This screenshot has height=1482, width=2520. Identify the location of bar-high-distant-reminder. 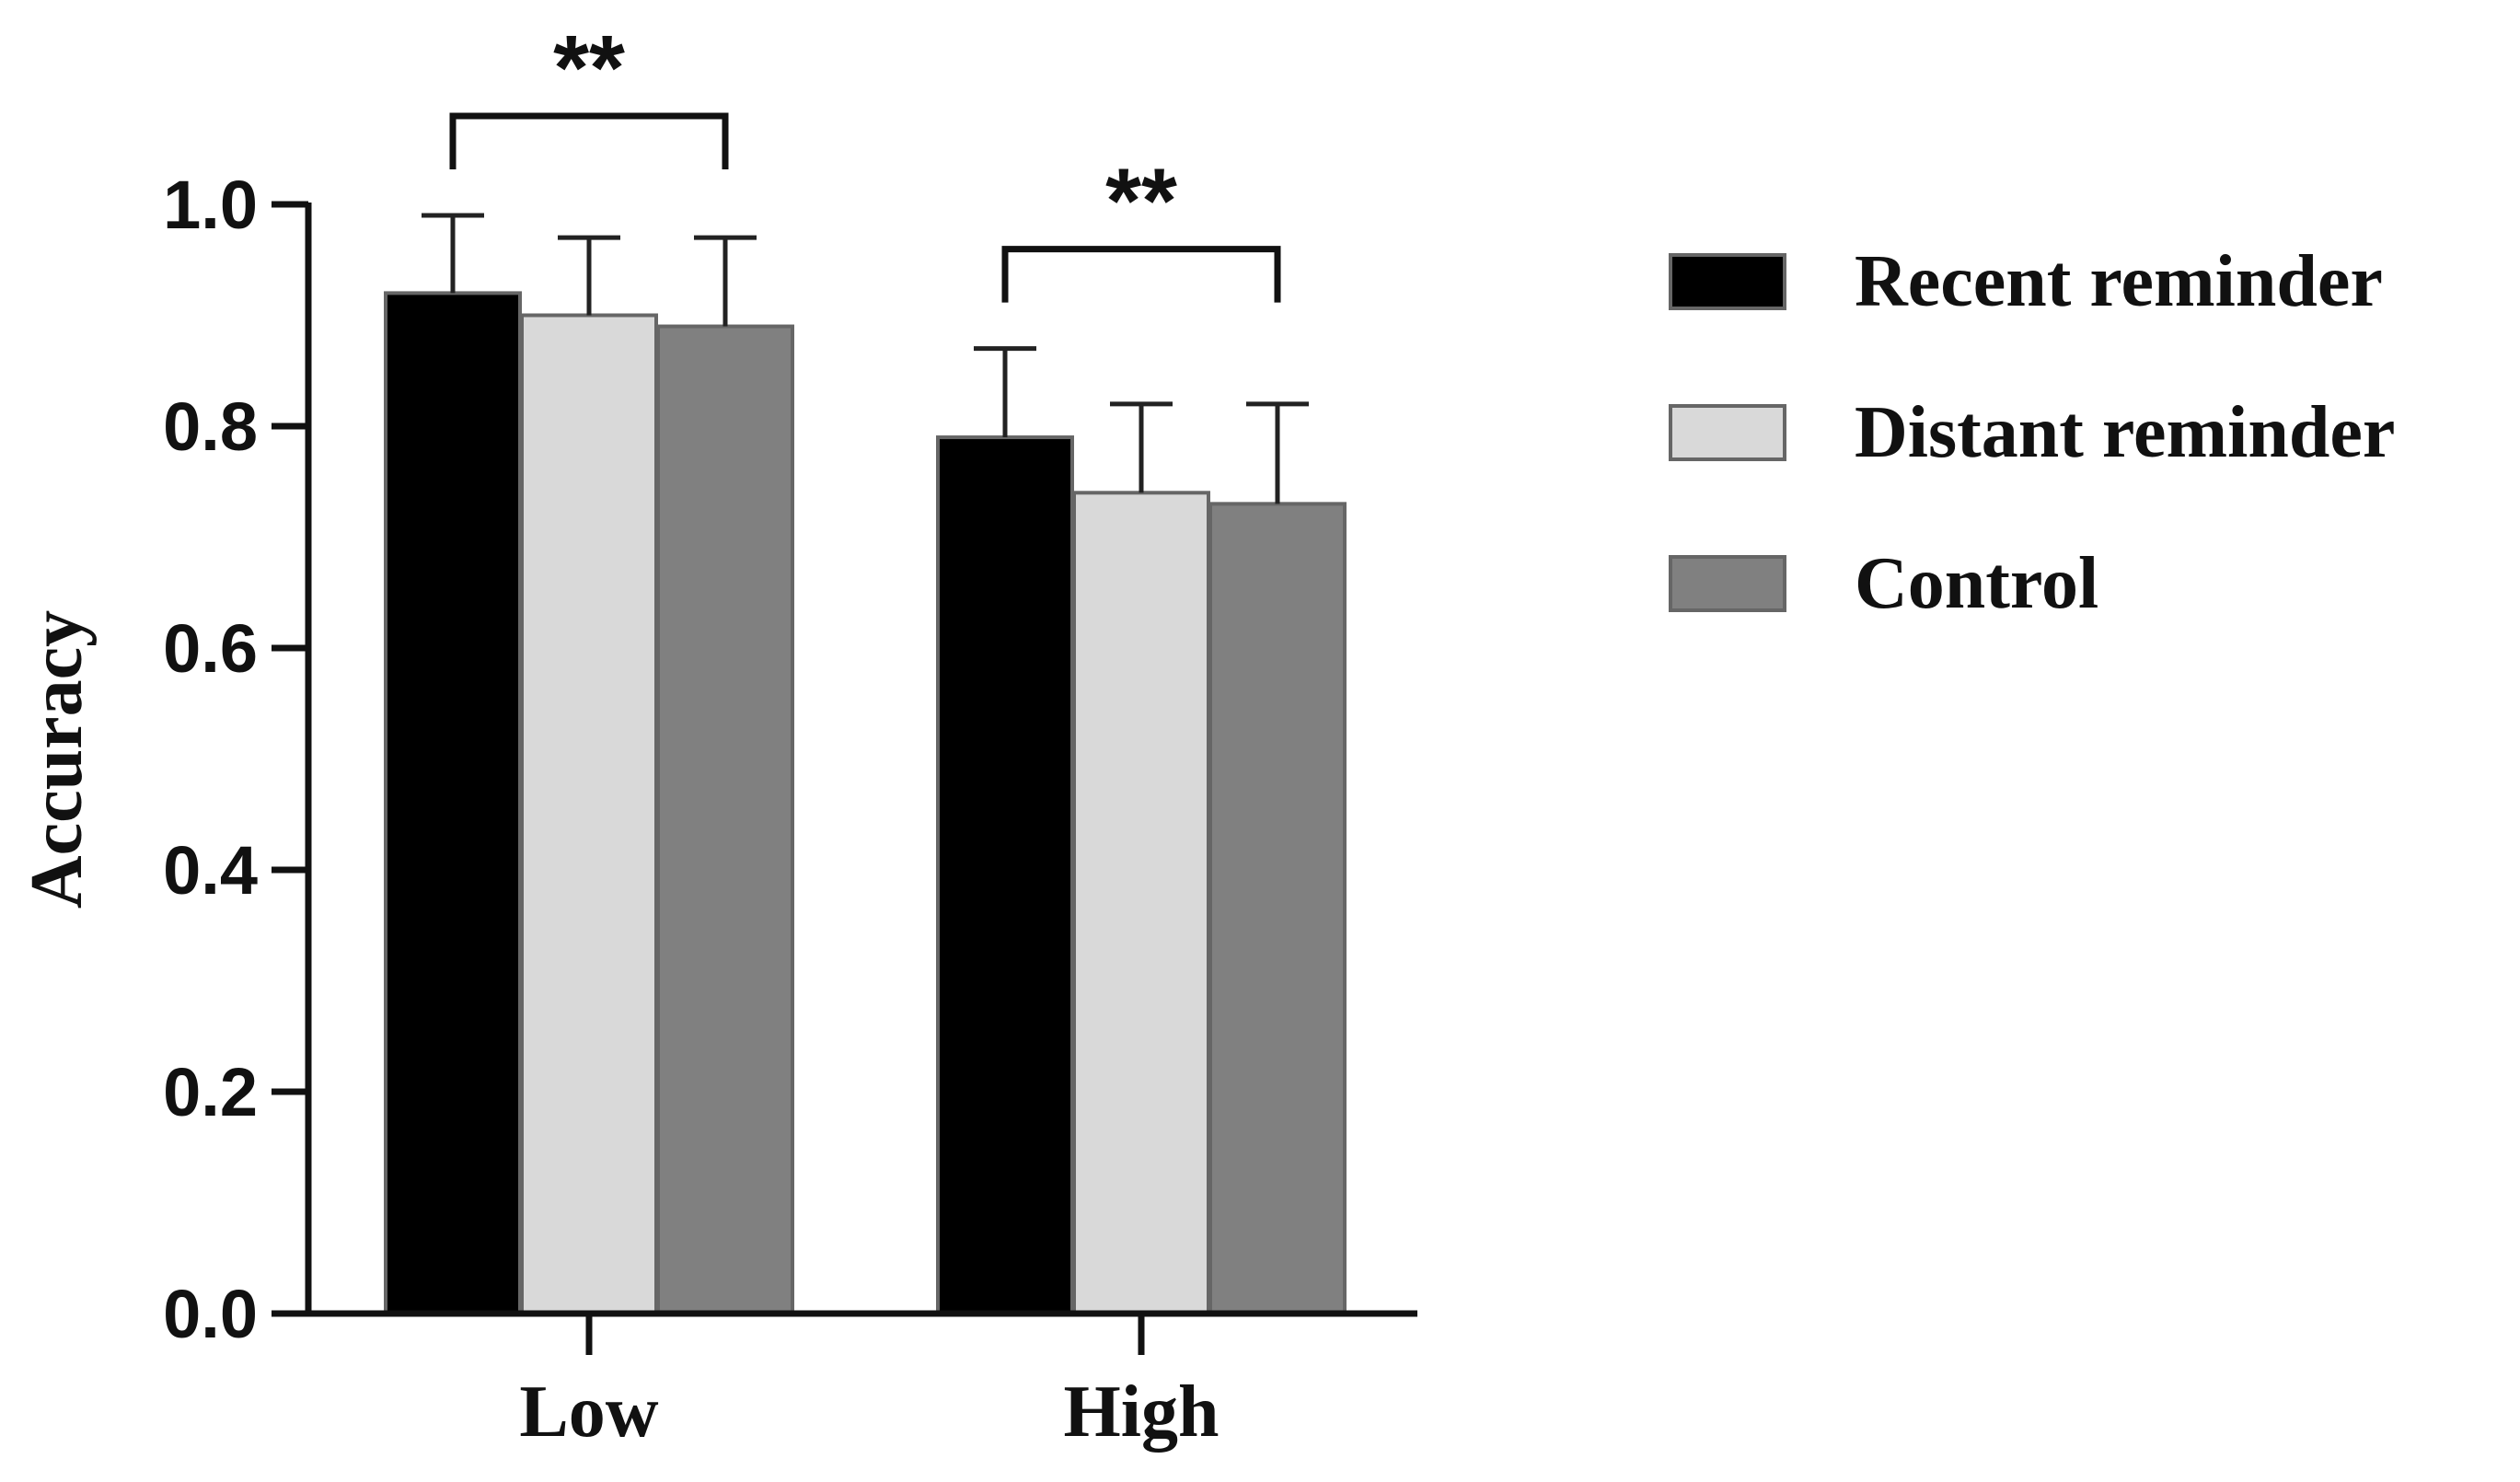
(1141, 903).